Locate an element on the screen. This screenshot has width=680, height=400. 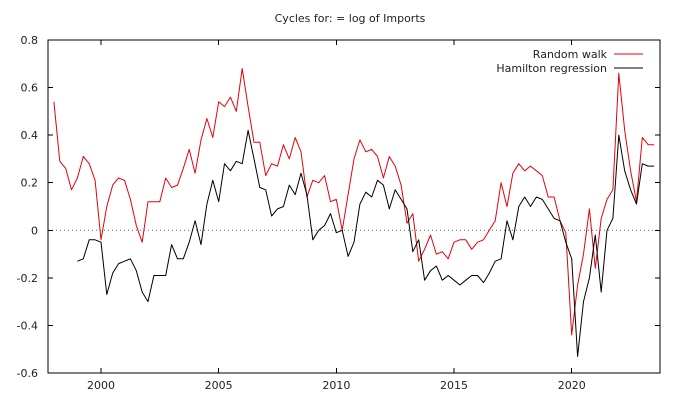
y-tick-label: 0.2 is located at coordinates (30, 183).